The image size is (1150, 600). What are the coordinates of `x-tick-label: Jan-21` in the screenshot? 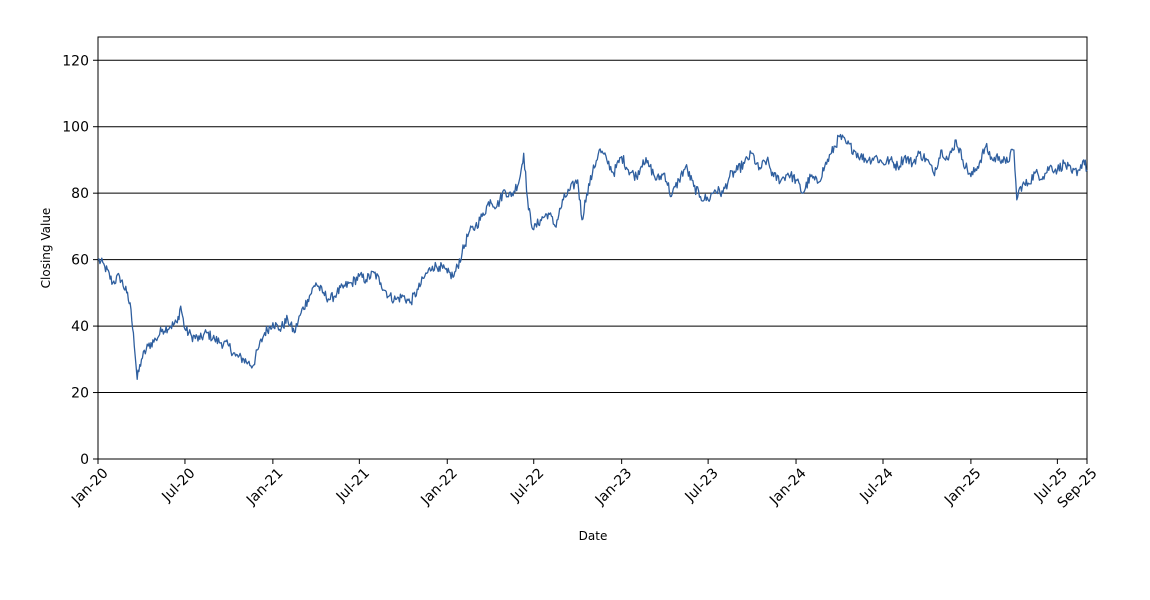 It's located at (264, 486).